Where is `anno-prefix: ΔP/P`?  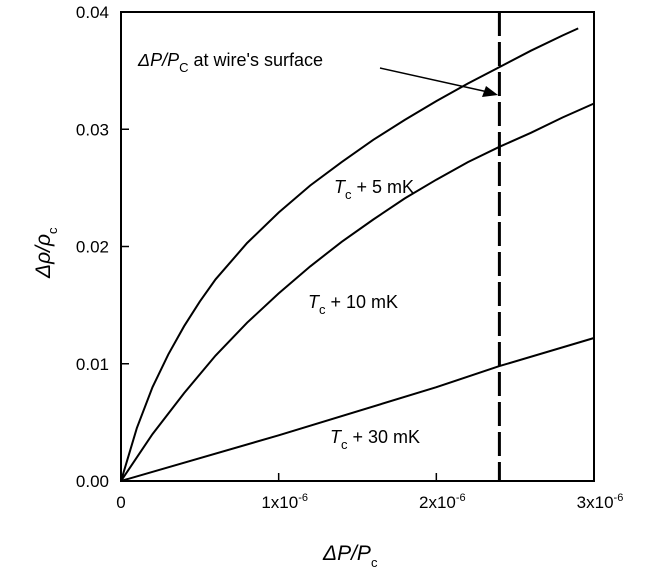
anno-prefix: ΔP/P is located at coordinates (158, 60).